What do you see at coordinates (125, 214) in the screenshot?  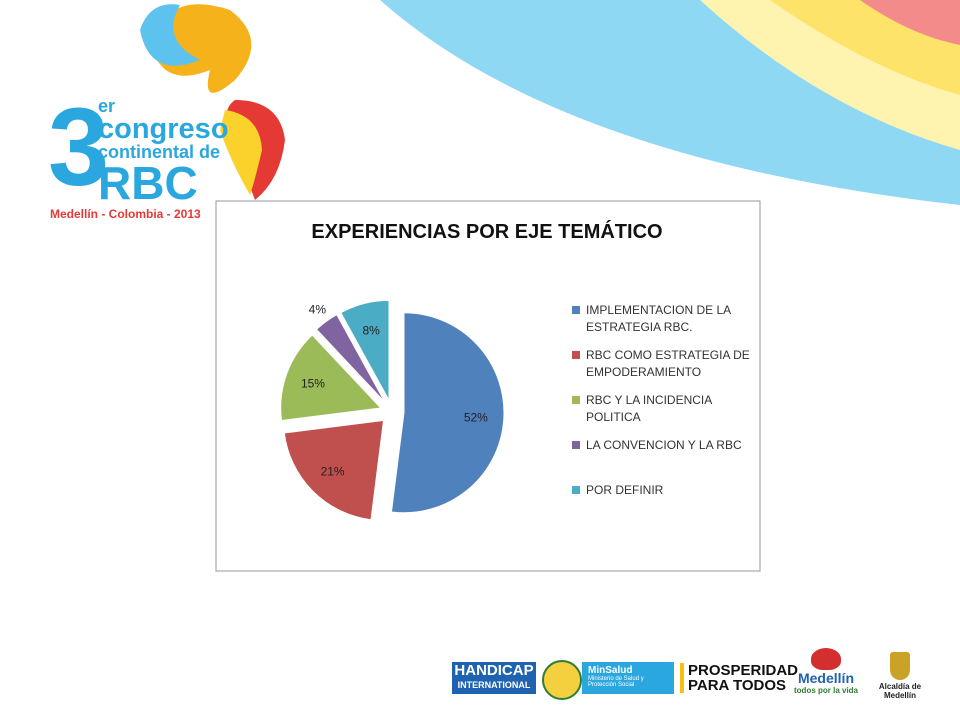 I see `logo-caption: Medellín - Colombia - 2013` at bounding box center [125, 214].